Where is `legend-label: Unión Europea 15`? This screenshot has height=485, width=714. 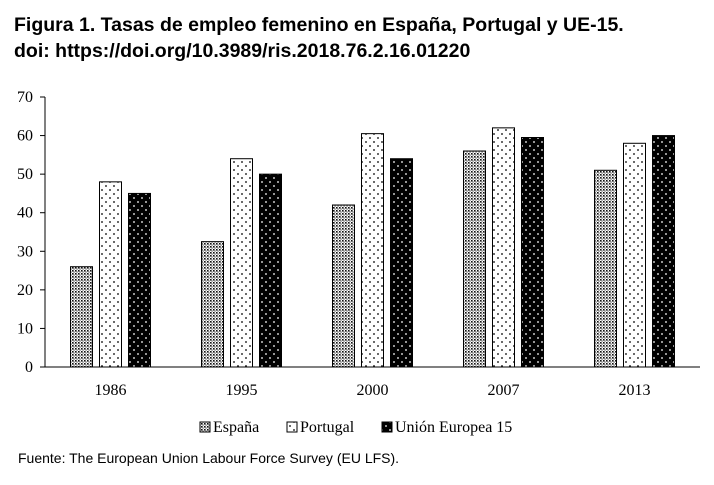
legend-label: Unión Europea 15 is located at coordinates (453, 427).